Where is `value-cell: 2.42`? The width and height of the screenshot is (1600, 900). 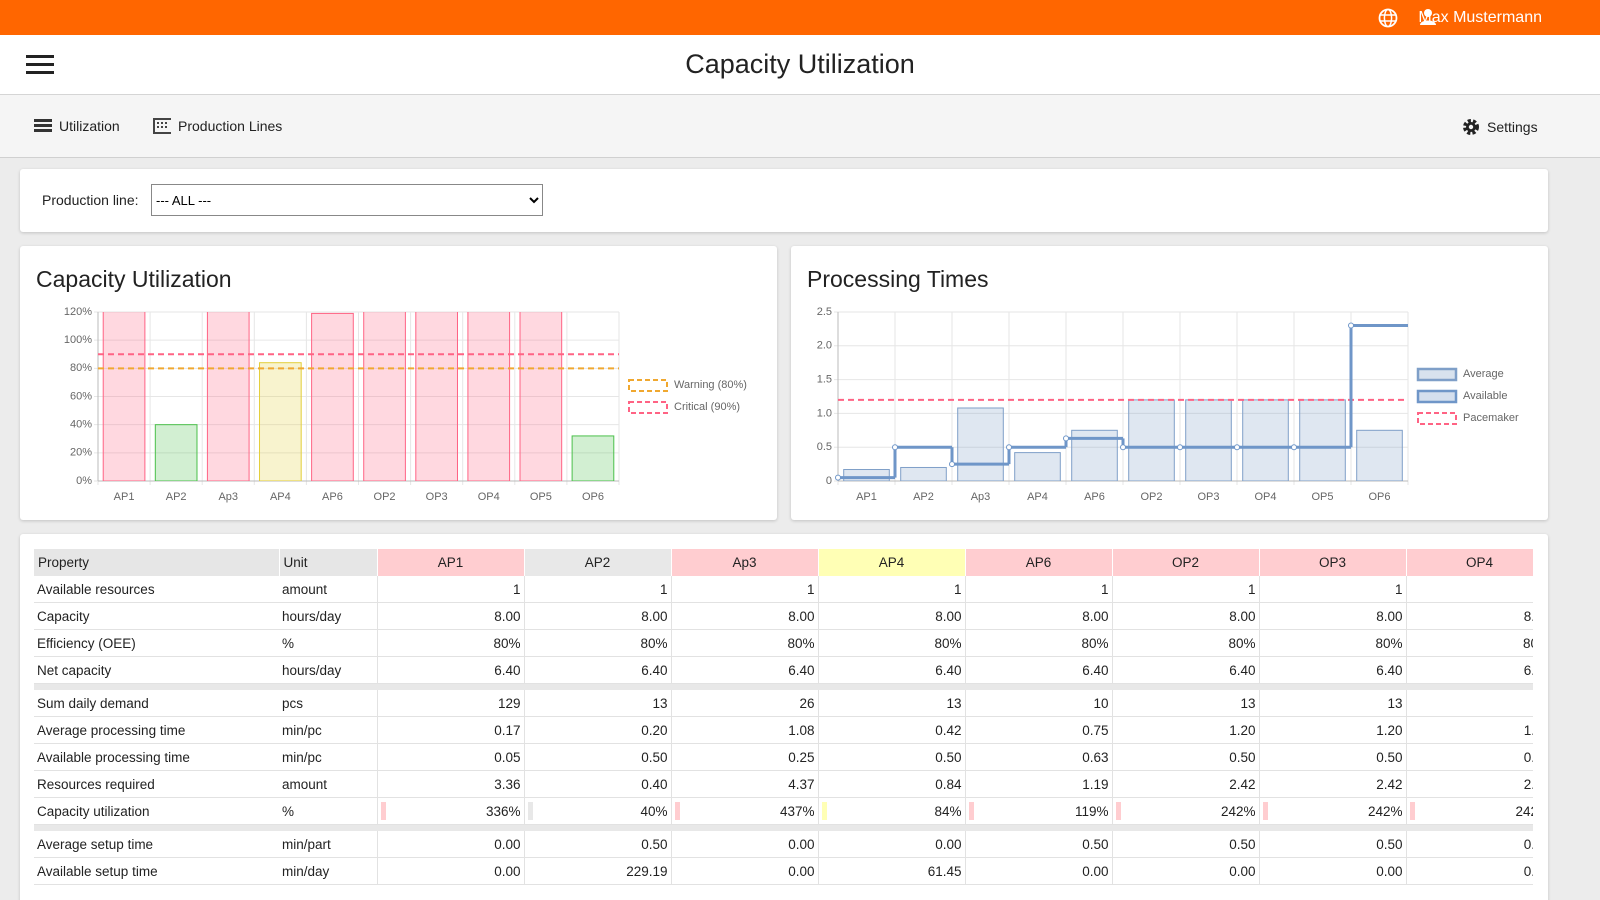
value-cell: 2.42 is located at coordinates (1332, 784).